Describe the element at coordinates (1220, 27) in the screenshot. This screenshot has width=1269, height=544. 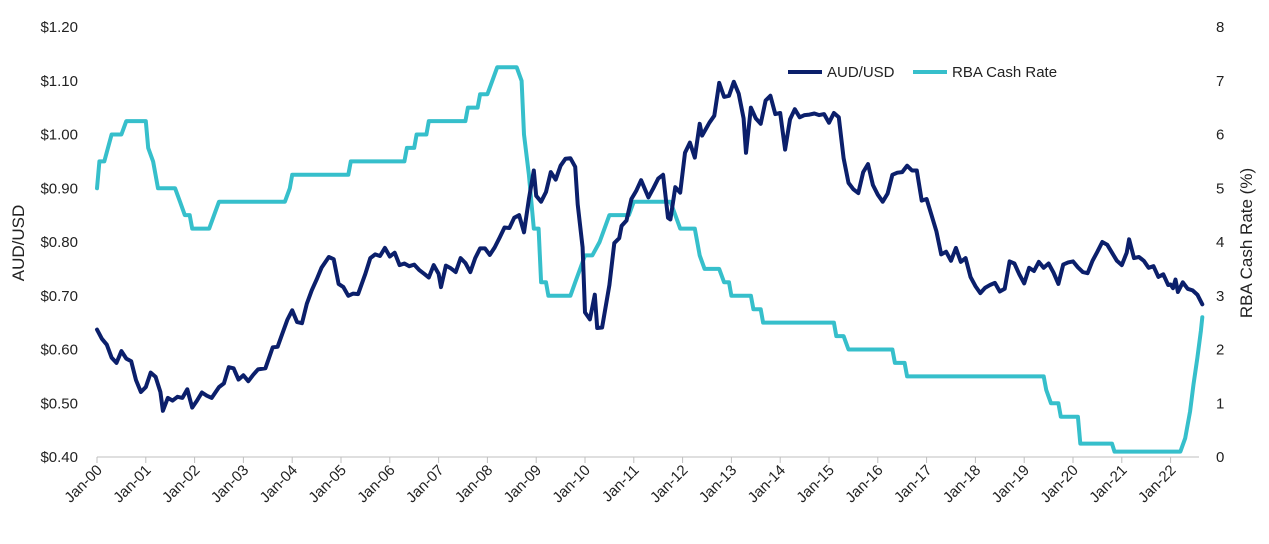
I see `y-tick-label-right: 8` at that location.